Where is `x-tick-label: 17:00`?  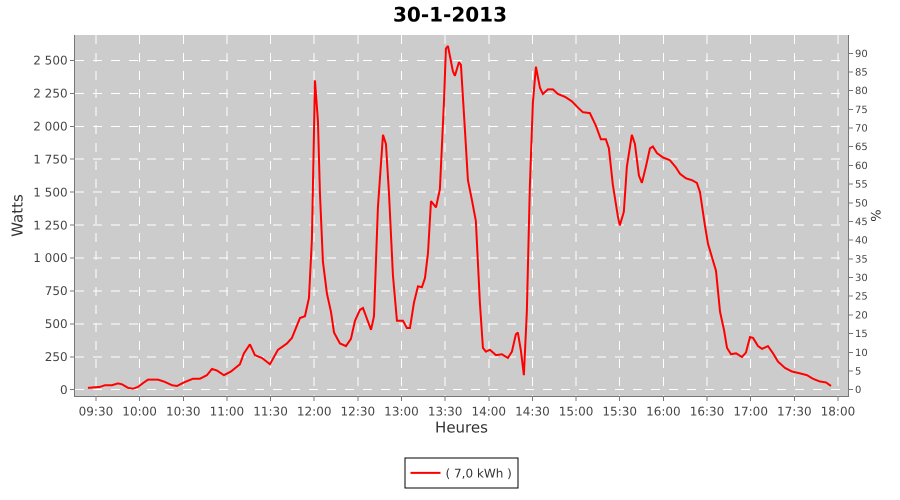 x-tick-label: 17:00 is located at coordinates (750, 411).